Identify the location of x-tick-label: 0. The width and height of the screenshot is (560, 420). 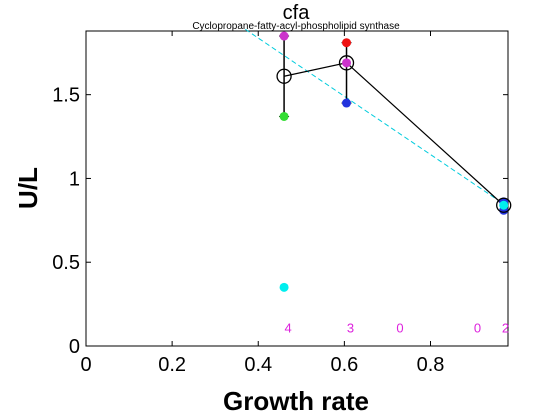
(85, 365).